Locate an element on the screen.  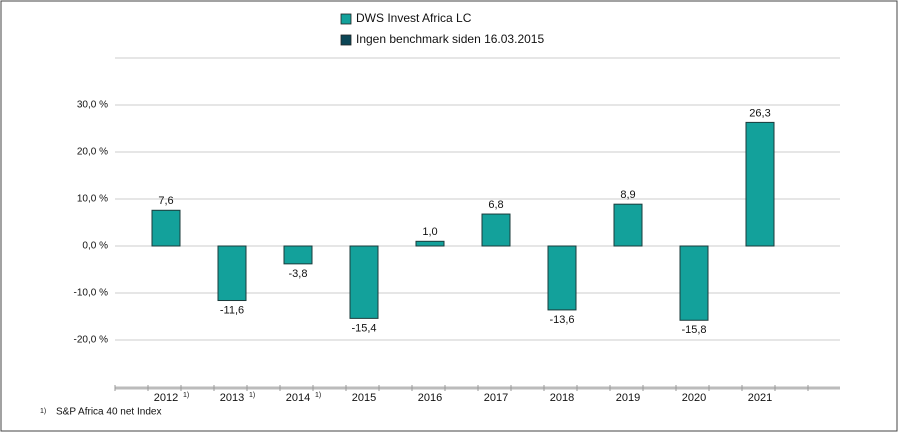
y-tick-label: 10,0 % is located at coordinates (92, 199).